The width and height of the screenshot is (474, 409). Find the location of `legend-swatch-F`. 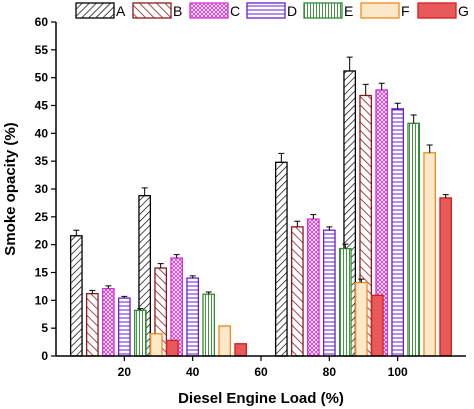

legend-swatch-F is located at coordinates (380, 10).